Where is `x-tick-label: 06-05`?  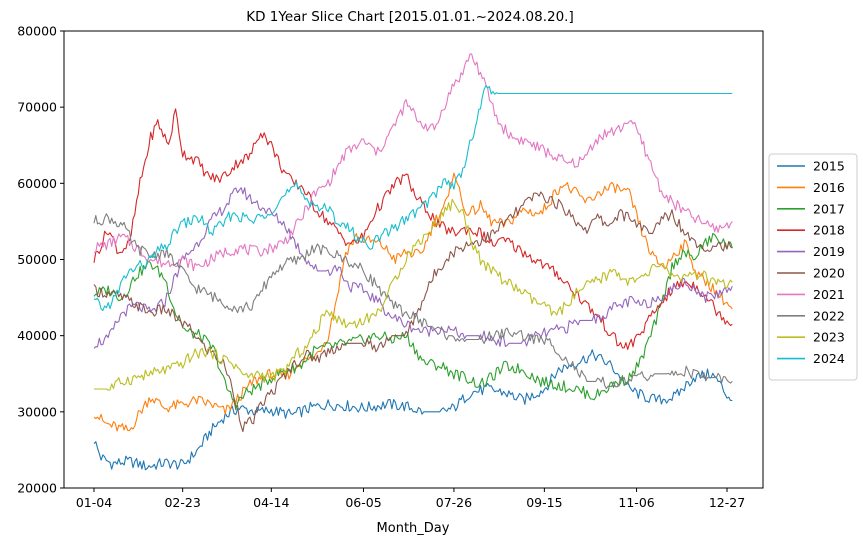
x-tick-label: 06-05 is located at coordinates (363, 502).